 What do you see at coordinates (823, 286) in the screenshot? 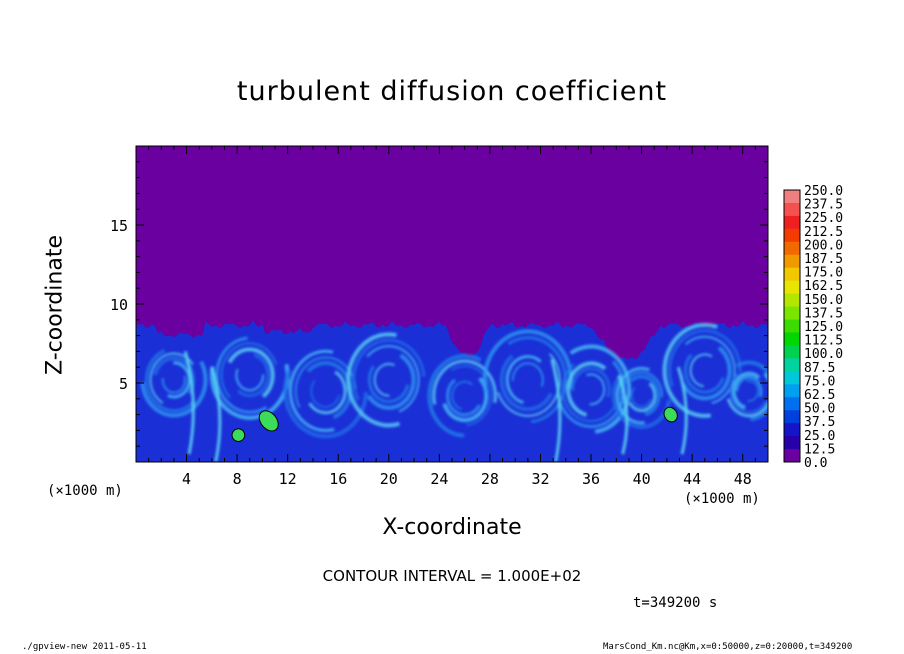
I see `colorbar-label: 162.5` at bounding box center [823, 286].